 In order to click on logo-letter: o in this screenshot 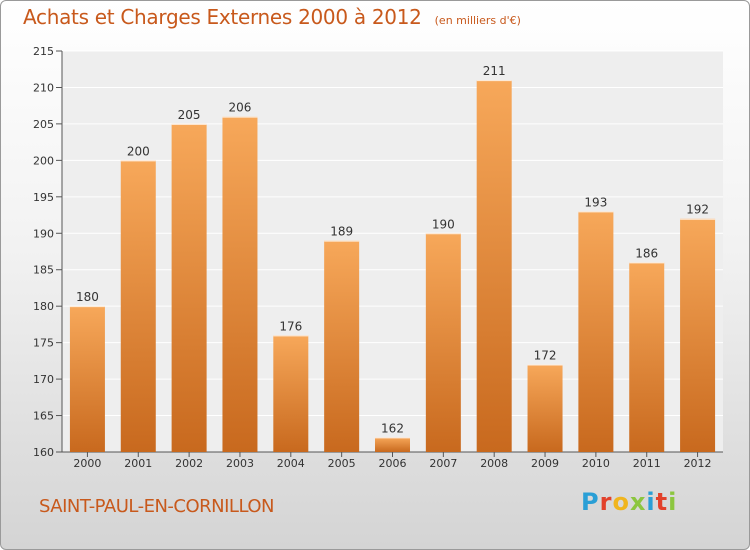, I will do `click(621, 502)`.